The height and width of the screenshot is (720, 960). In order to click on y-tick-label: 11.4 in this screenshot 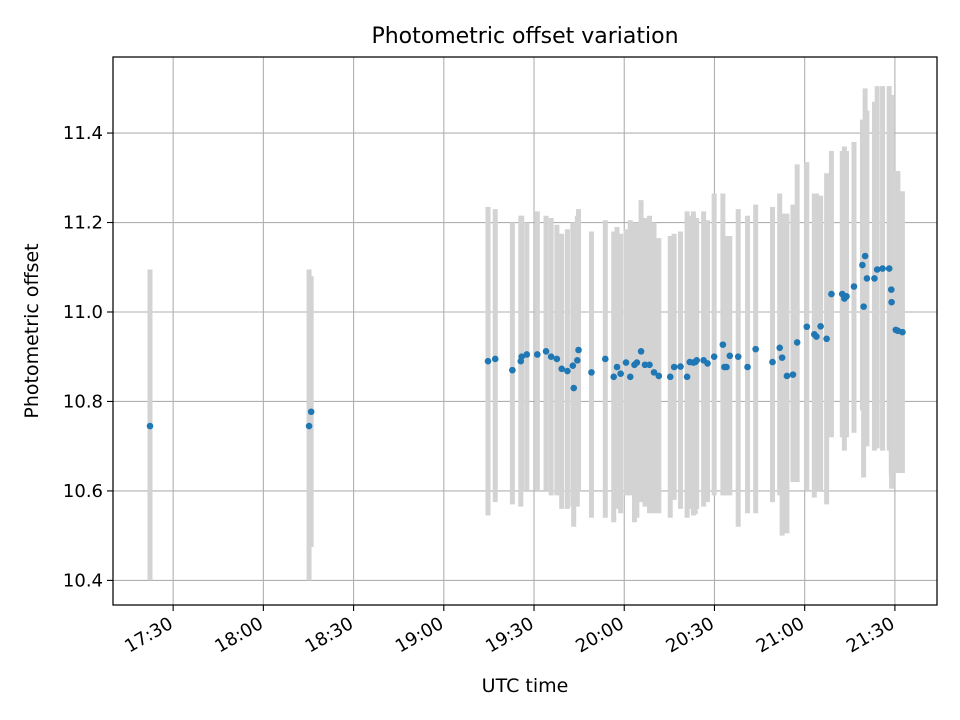, I will do `click(83, 133)`.